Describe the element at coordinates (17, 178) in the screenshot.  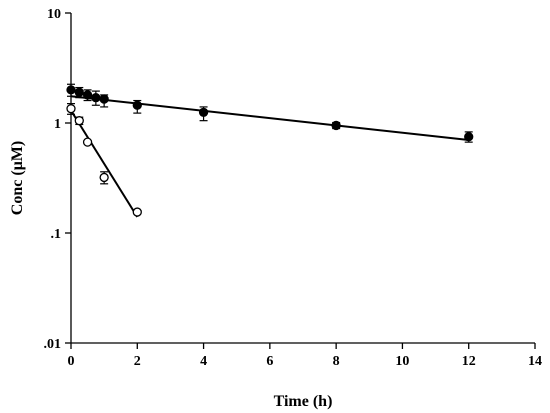
I see `y-axis-title: Conc (μM)` at that location.